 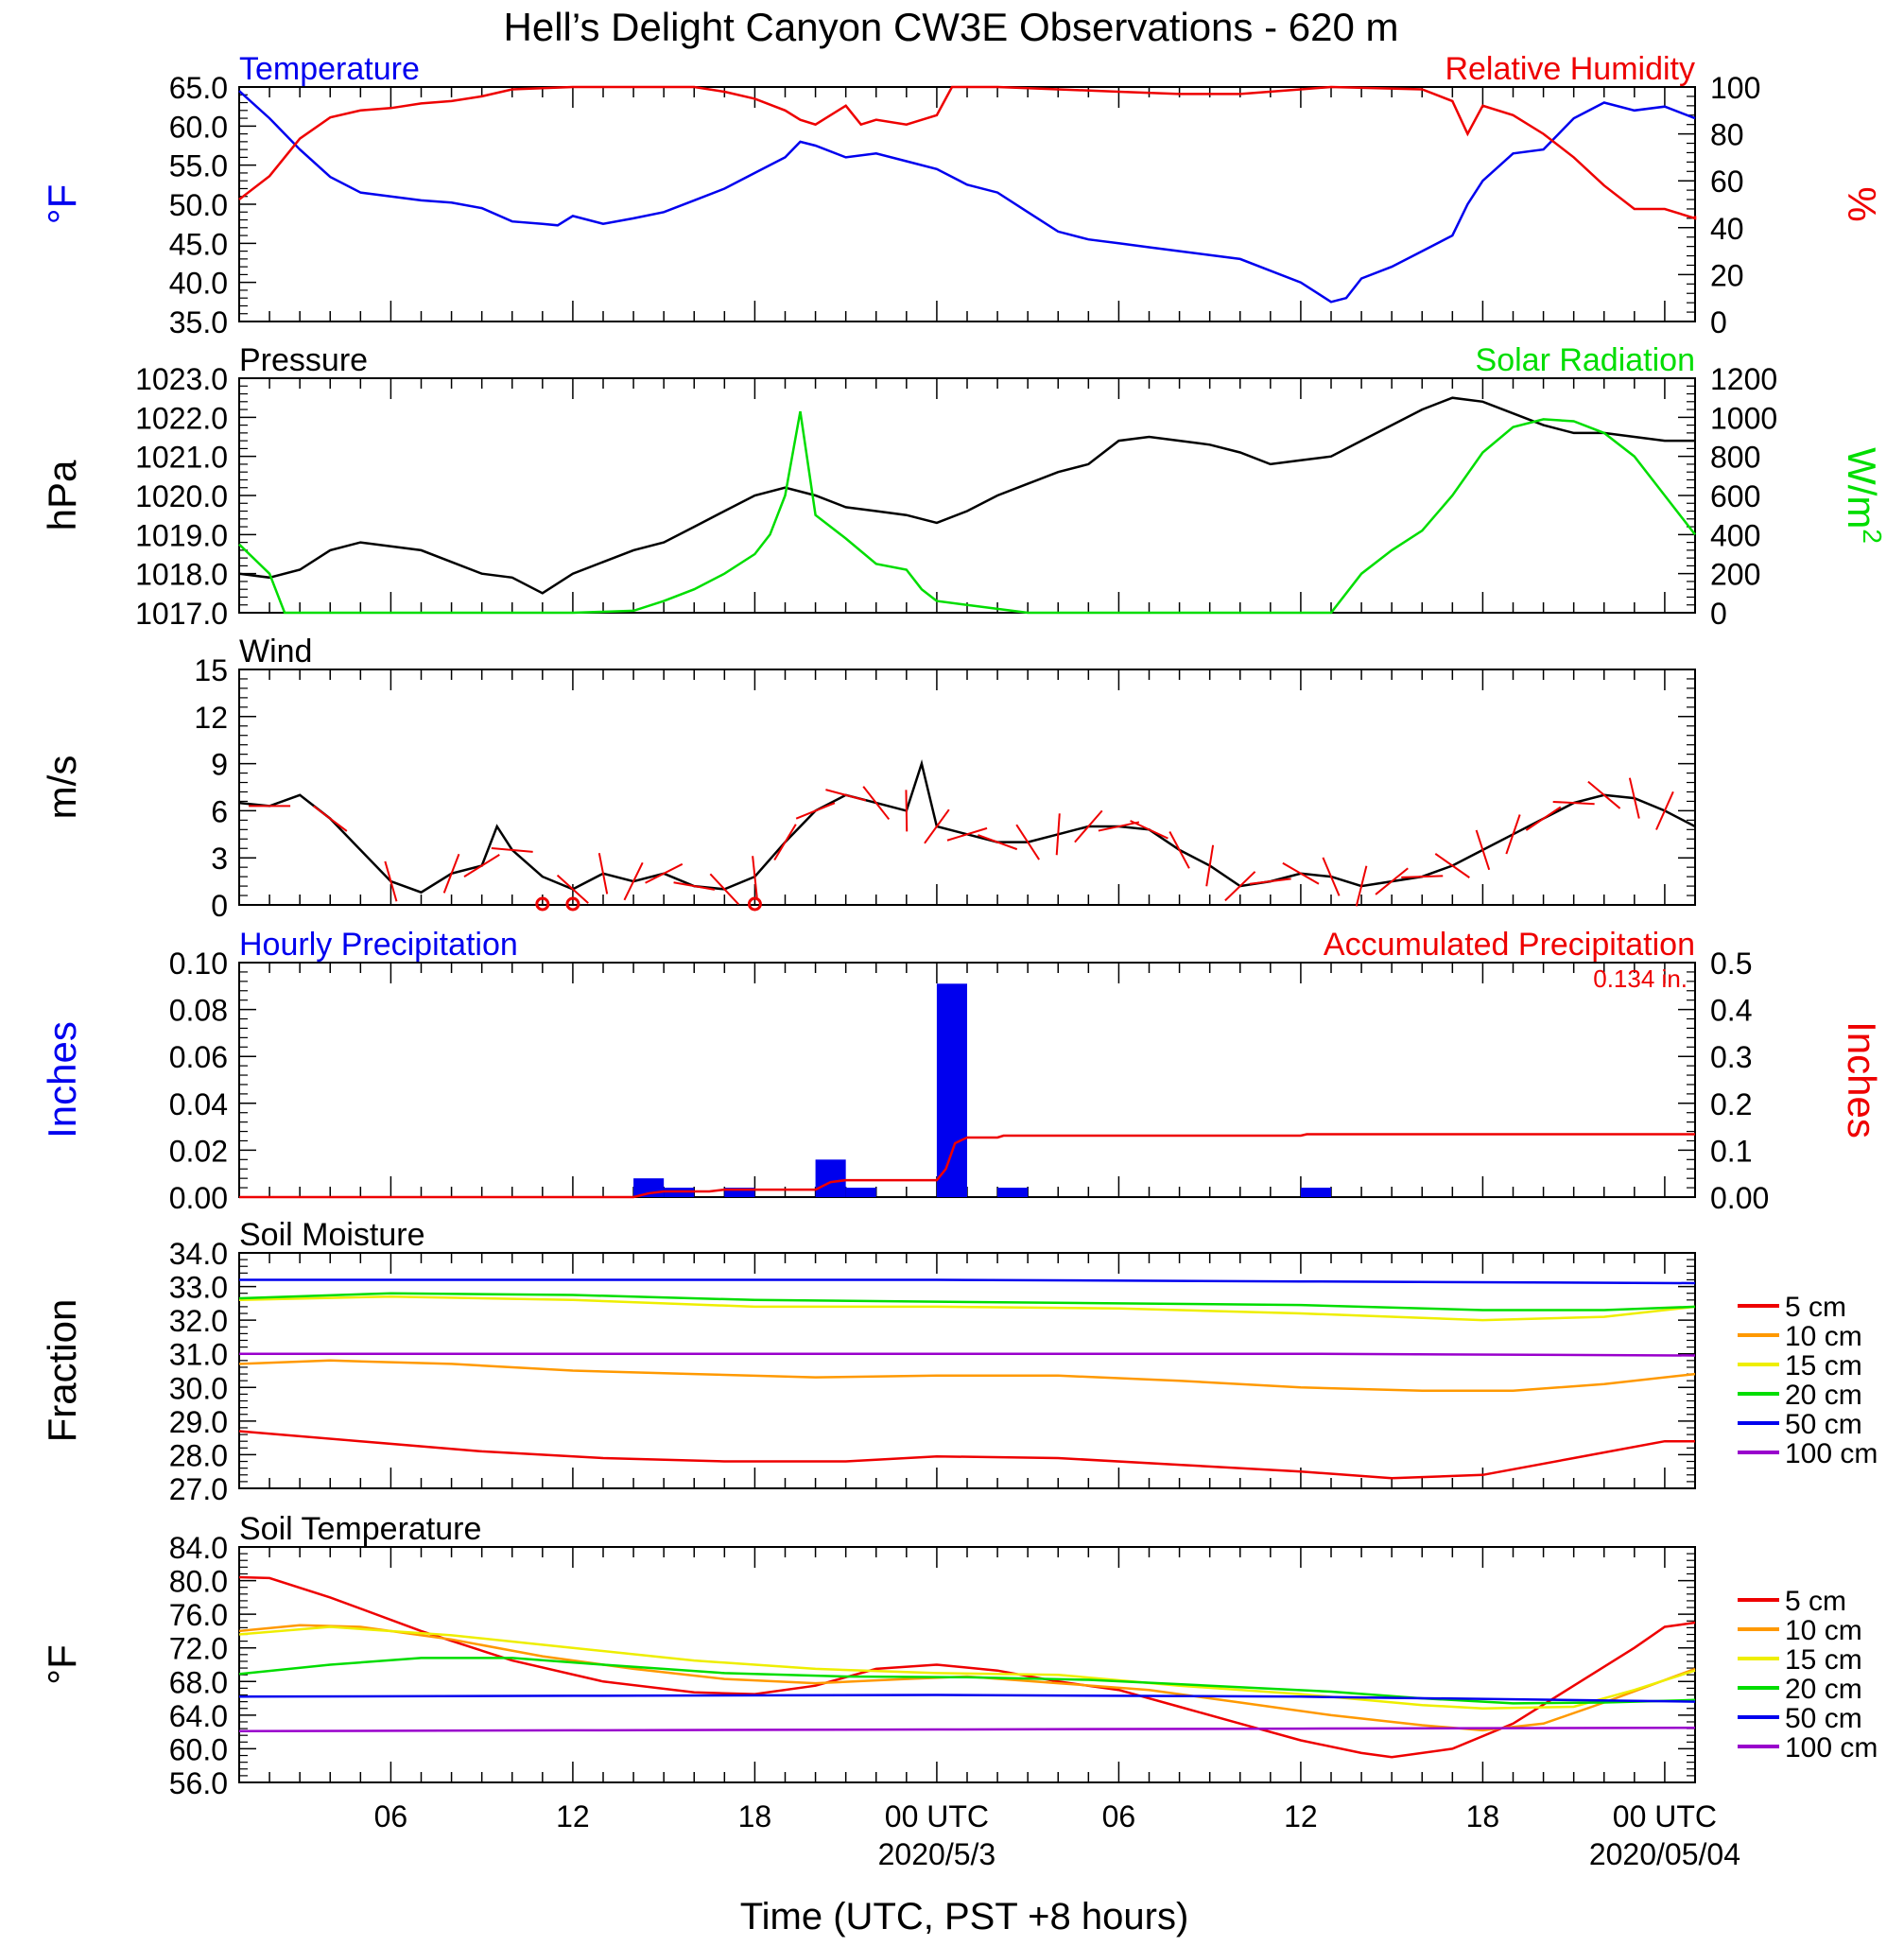 What do you see at coordinates (1570, 69) in the screenshot?
I see `panel-title-right: Relative Humidity` at bounding box center [1570, 69].